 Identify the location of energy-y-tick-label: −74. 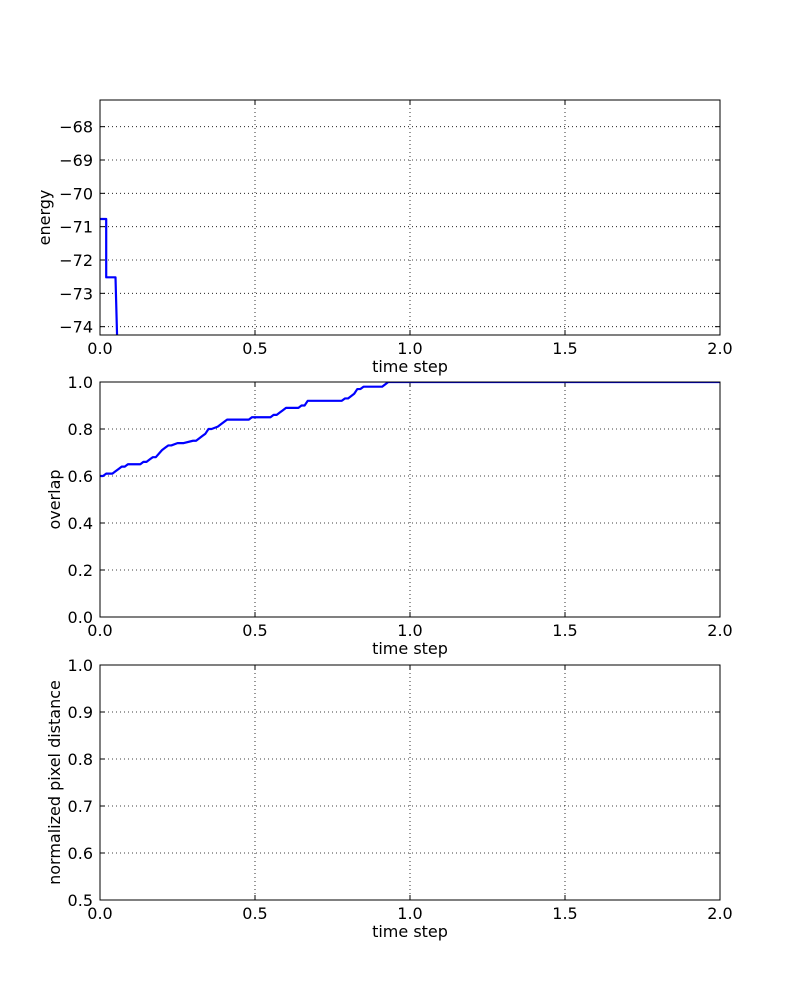
(76, 327).